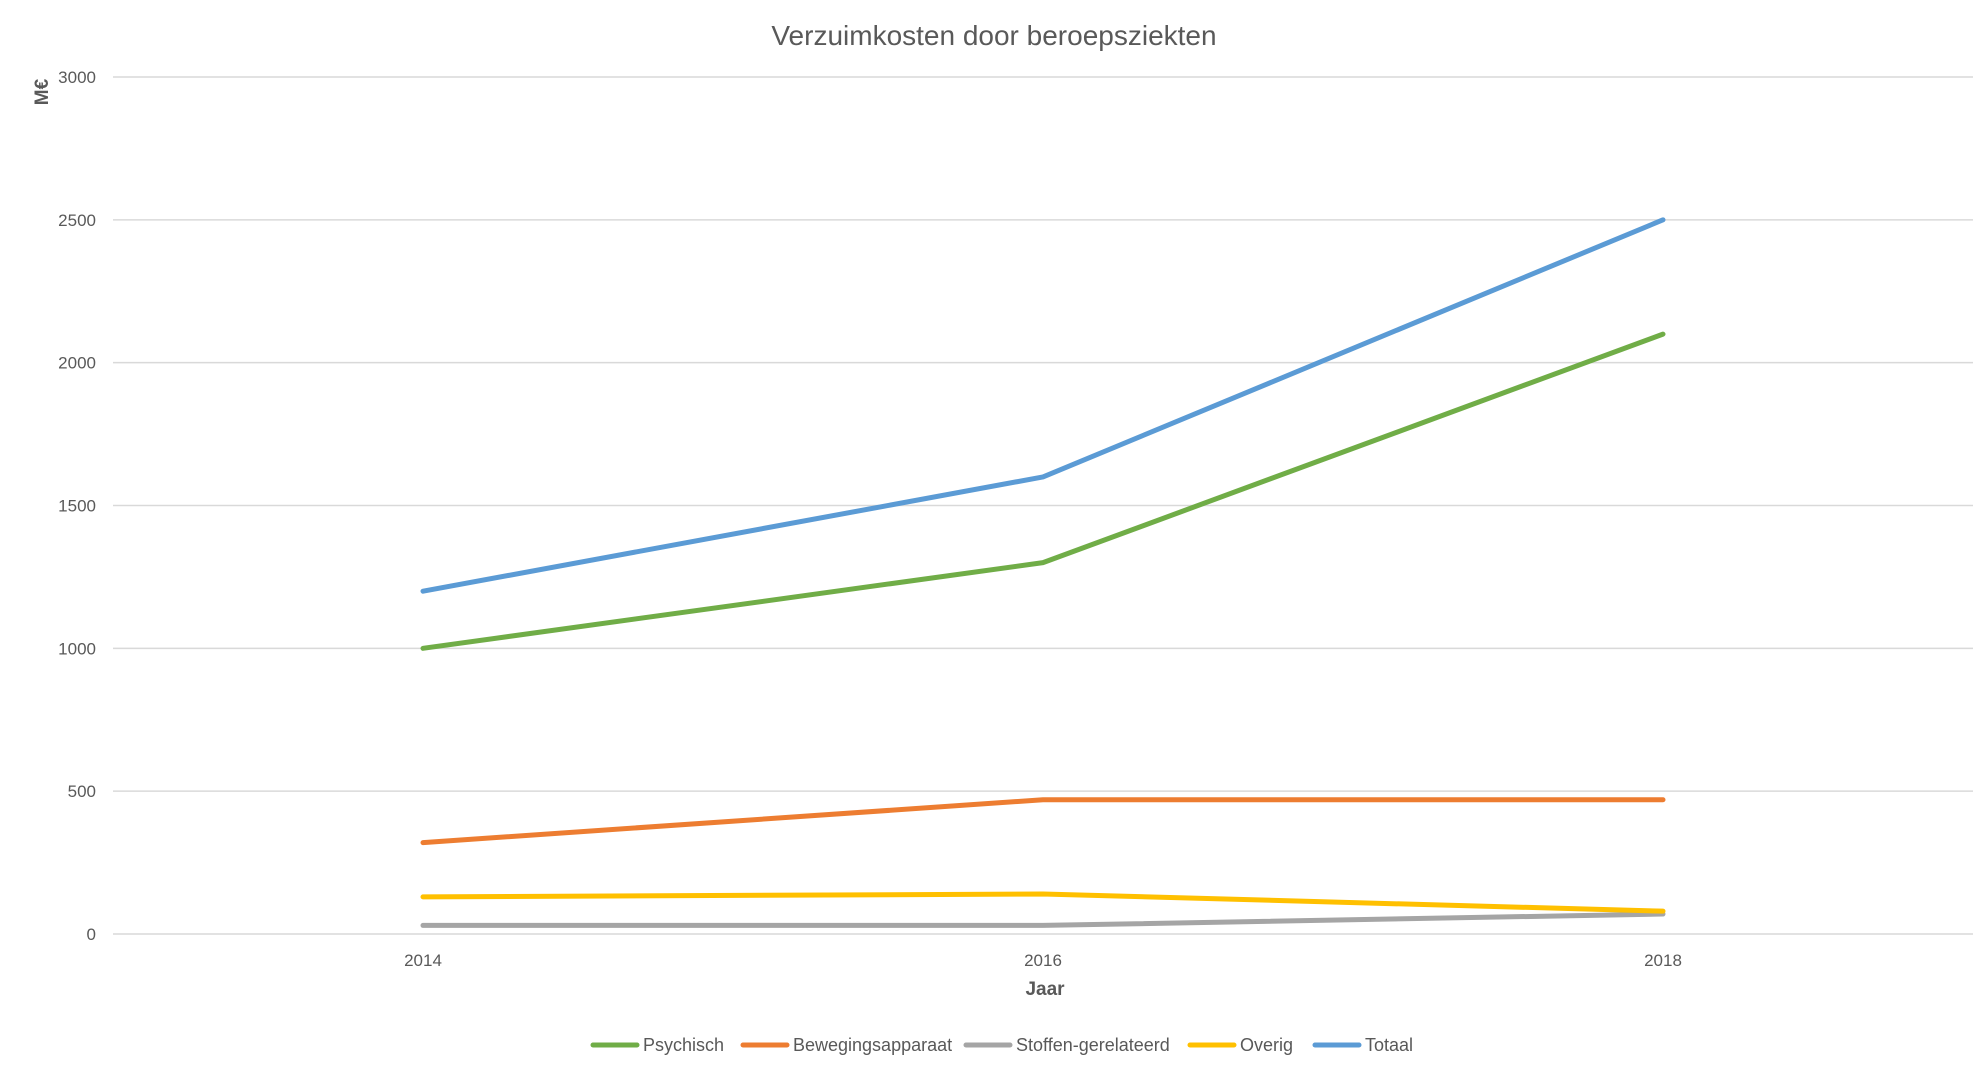  What do you see at coordinates (77, 220) in the screenshot?
I see `y-tick-label: 2500` at bounding box center [77, 220].